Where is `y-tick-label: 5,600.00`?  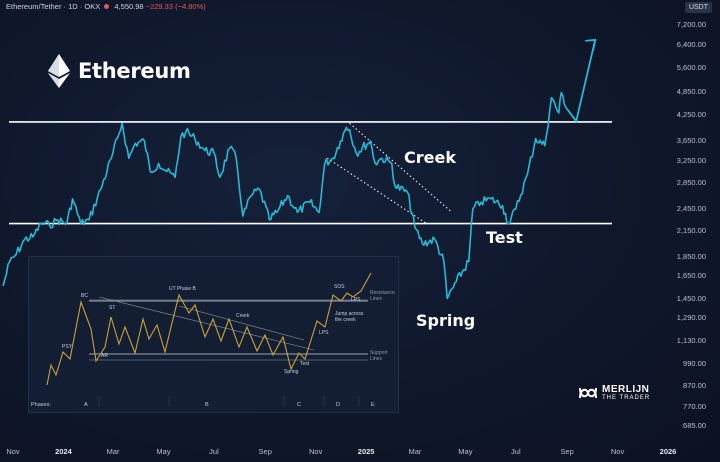
y-tick-label: 5,600.00 is located at coordinates (691, 67).